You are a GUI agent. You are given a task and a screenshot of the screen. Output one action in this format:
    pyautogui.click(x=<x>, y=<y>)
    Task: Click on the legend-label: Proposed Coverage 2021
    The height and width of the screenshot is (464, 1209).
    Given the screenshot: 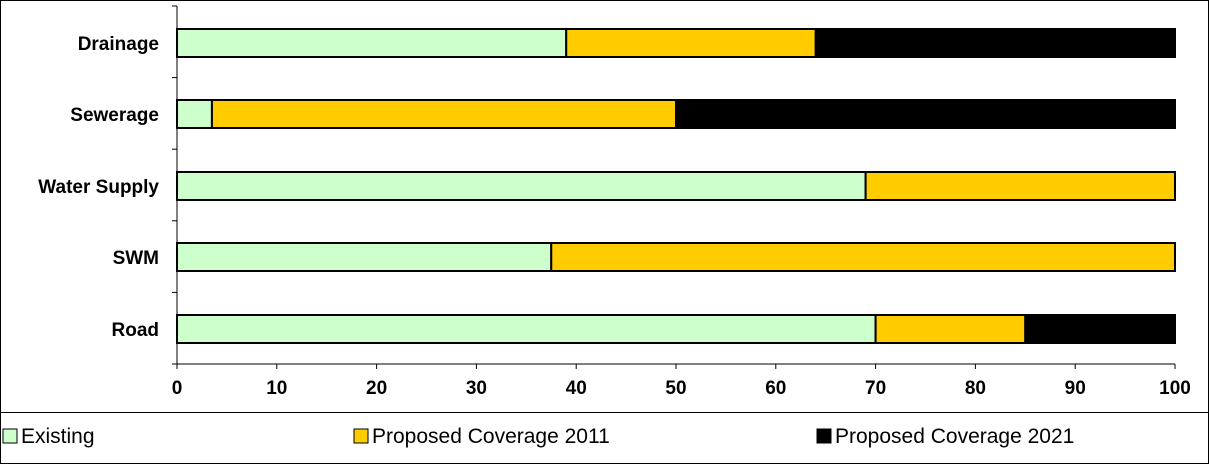 What is the action you would take?
    pyautogui.click(x=954, y=436)
    